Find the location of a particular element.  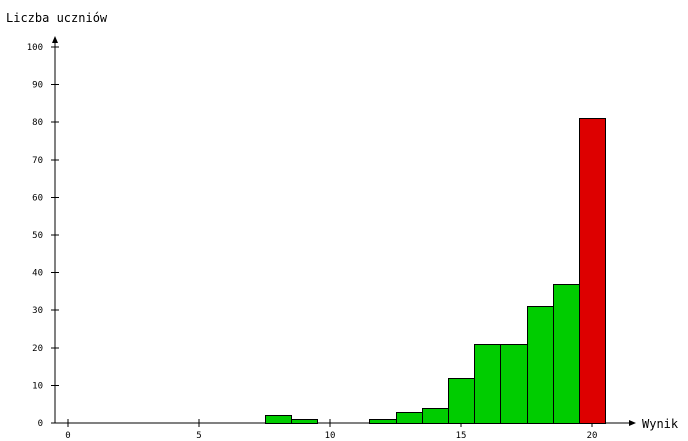

y-tick-label: 30 is located at coordinates (37, 311).